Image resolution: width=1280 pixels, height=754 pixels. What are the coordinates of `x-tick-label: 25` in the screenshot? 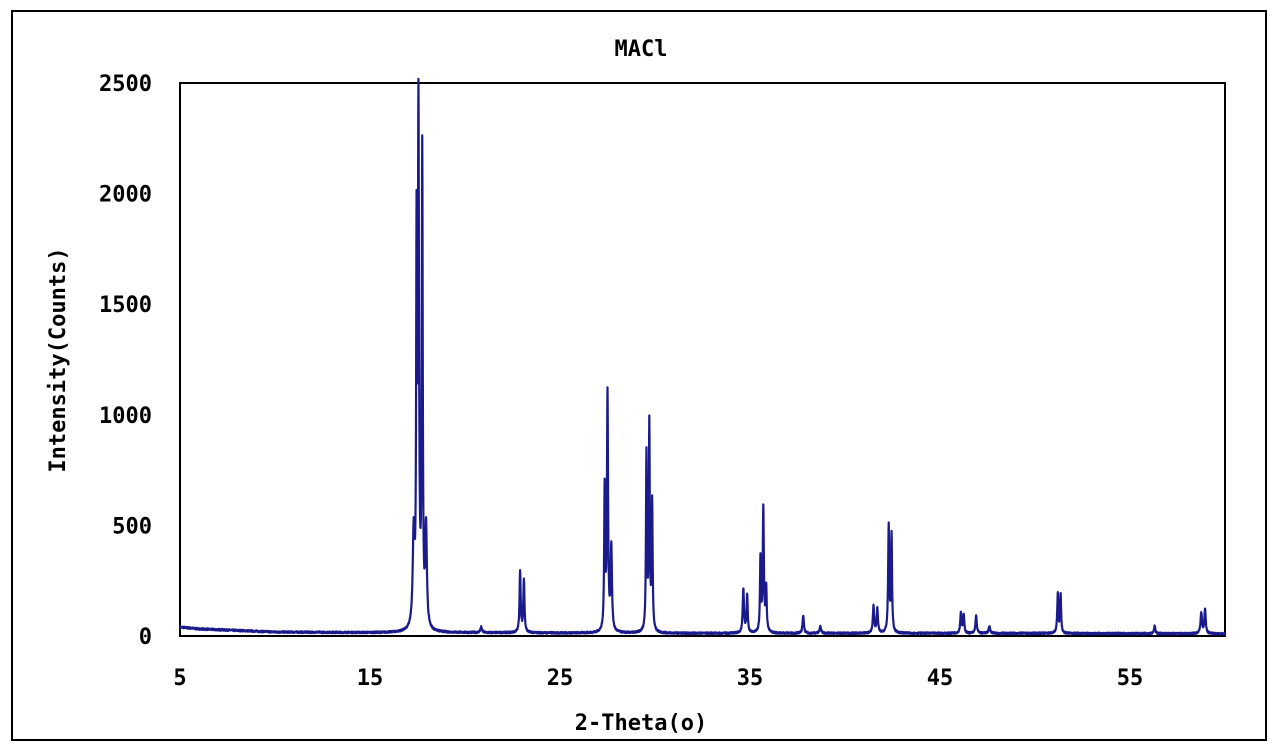 It's located at (560, 678).